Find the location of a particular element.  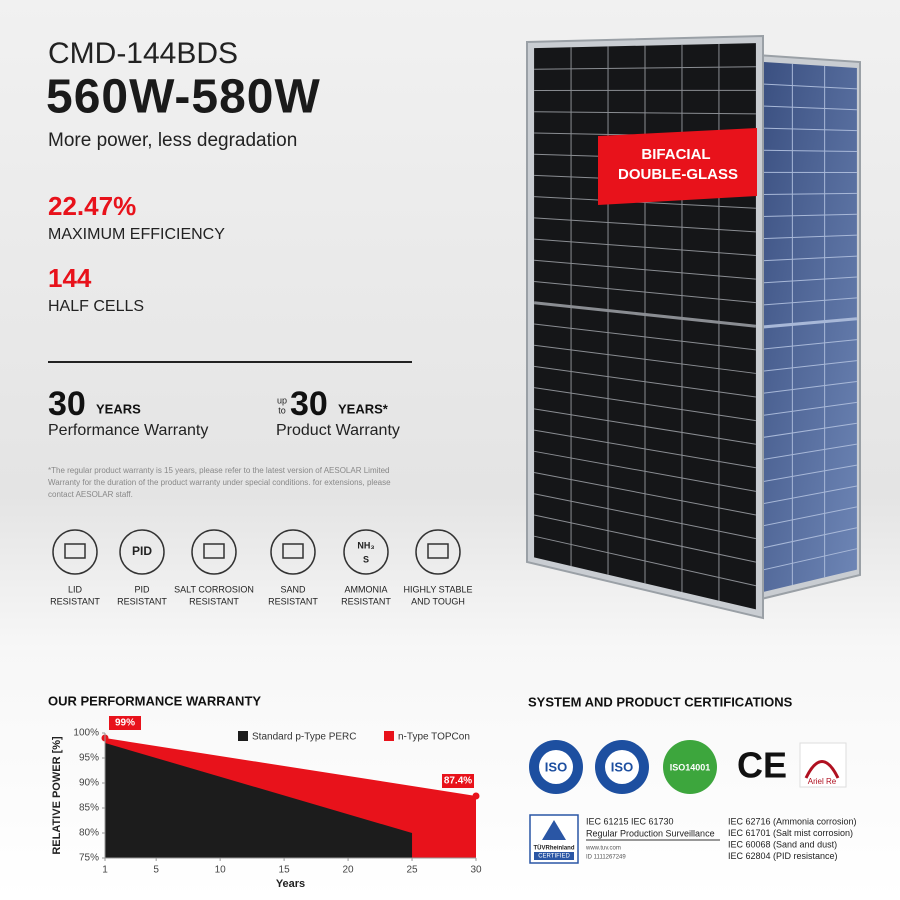

legend-label: Standard p-Type PERC is located at coordinates (304, 737).